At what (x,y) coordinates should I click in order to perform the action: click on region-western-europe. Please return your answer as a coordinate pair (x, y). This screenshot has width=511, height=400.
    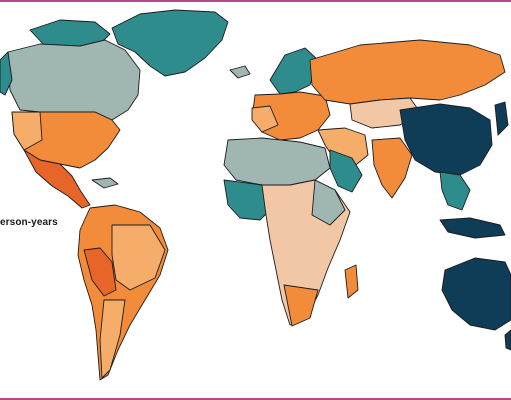
    Looking at the image, I should click on (265, 119).